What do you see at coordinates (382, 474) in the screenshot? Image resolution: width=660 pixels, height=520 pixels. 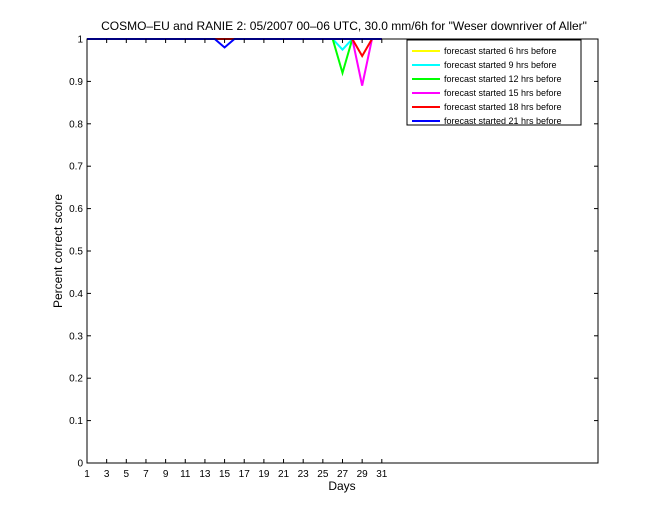 I see `x-tick-label: 31` at bounding box center [382, 474].